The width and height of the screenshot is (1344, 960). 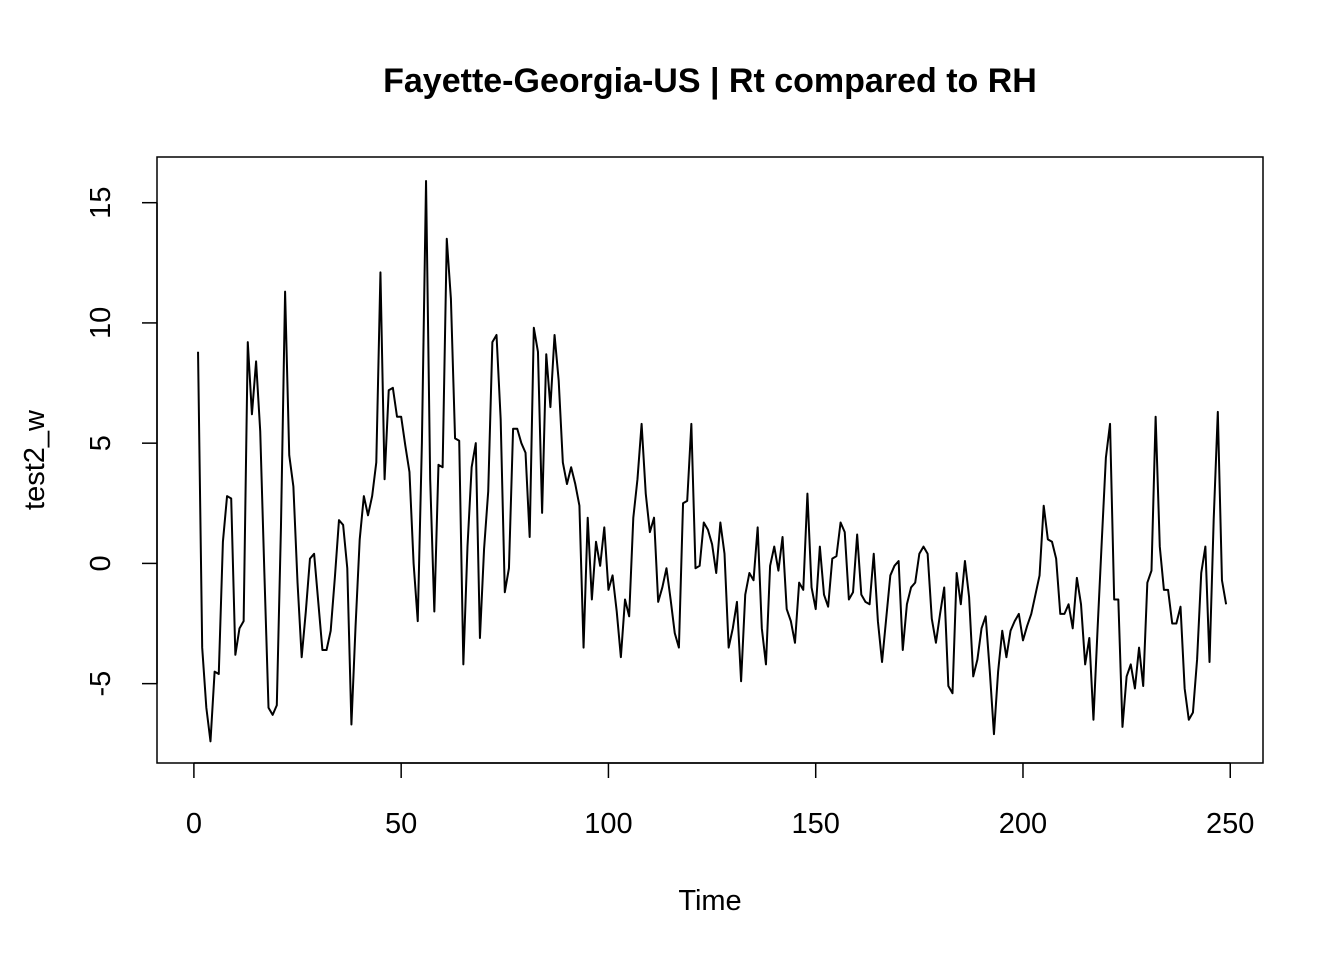 I want to click on x-tick-label: 200, so click(x=1023, y=824).